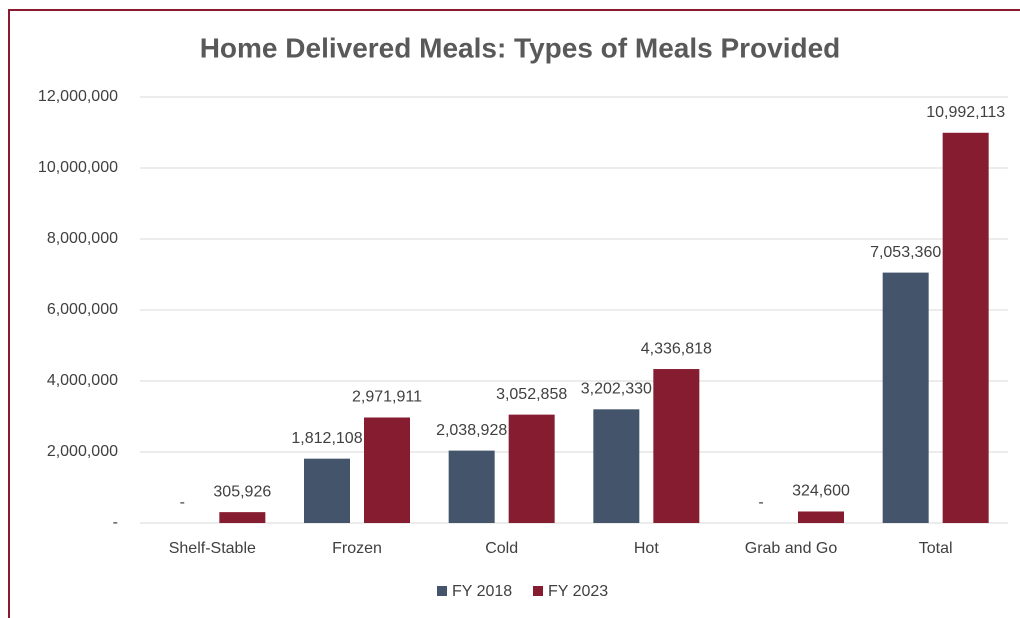  Describe the element at coordinates (82, 309) in the screenshot. I see `y-tick-label: 6,000,000` at that location.